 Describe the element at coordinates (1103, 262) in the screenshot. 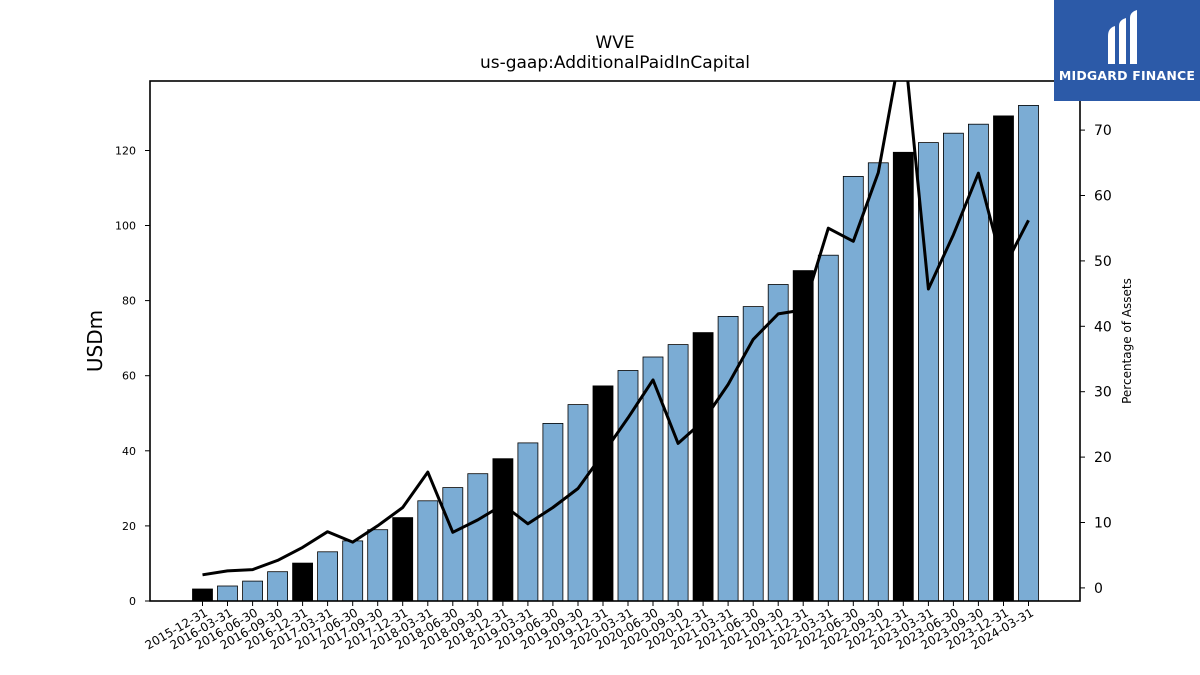

I see `y2-tick-label: 50` at that location.